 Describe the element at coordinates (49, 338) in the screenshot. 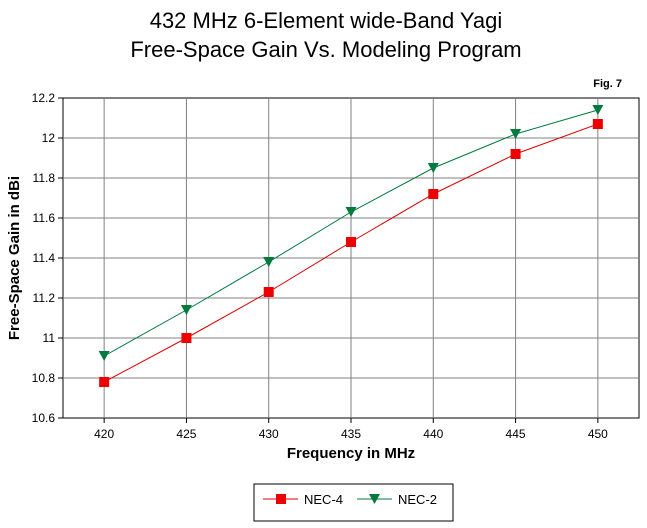

I see `y-tick-label: 11` at that location.